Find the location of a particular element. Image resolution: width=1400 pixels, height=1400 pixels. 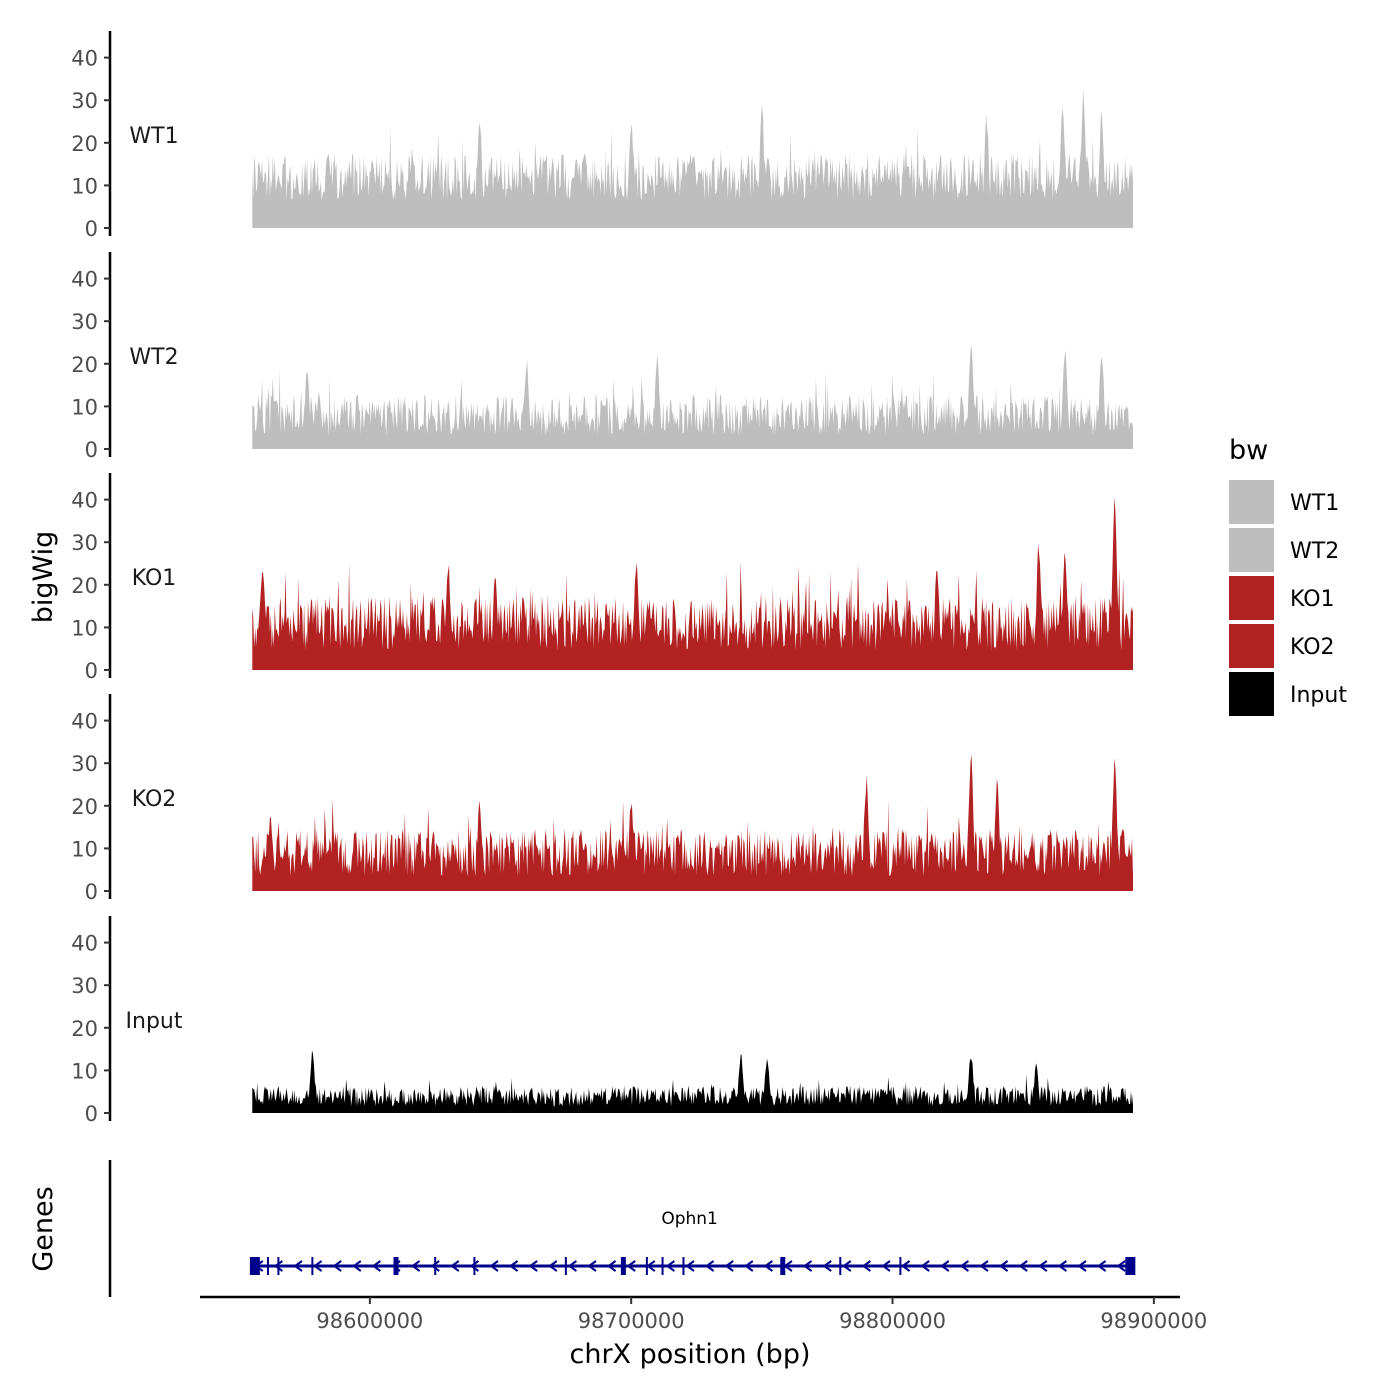

legend-item-ko1: KO1 is located at coordinates (1282, 598).